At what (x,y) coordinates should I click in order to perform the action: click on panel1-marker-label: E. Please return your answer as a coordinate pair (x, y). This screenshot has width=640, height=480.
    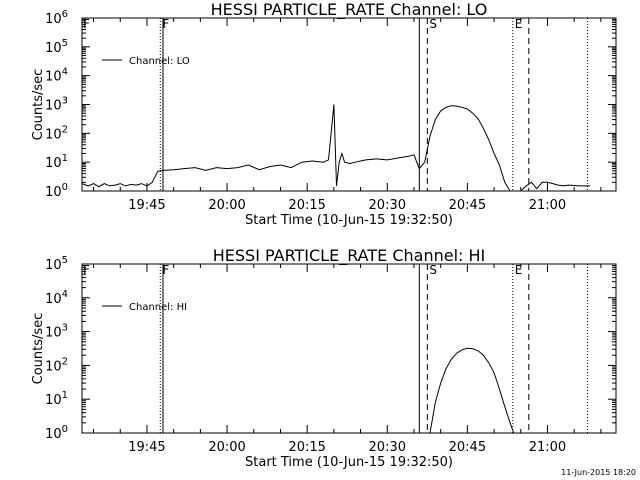
    Looking at the image, I should click on (519, 24).